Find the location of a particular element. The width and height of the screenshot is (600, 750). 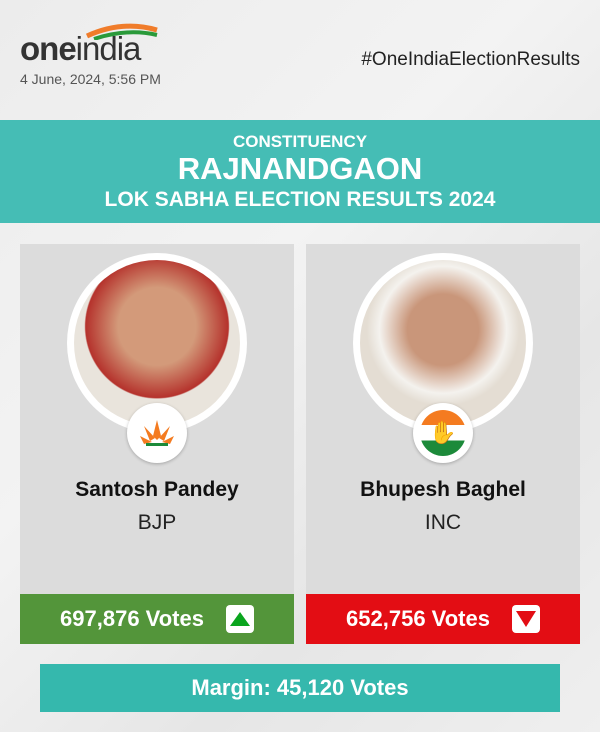

margin-bar: Margin: 45,120 Votes is located at coordinates (300, 688).